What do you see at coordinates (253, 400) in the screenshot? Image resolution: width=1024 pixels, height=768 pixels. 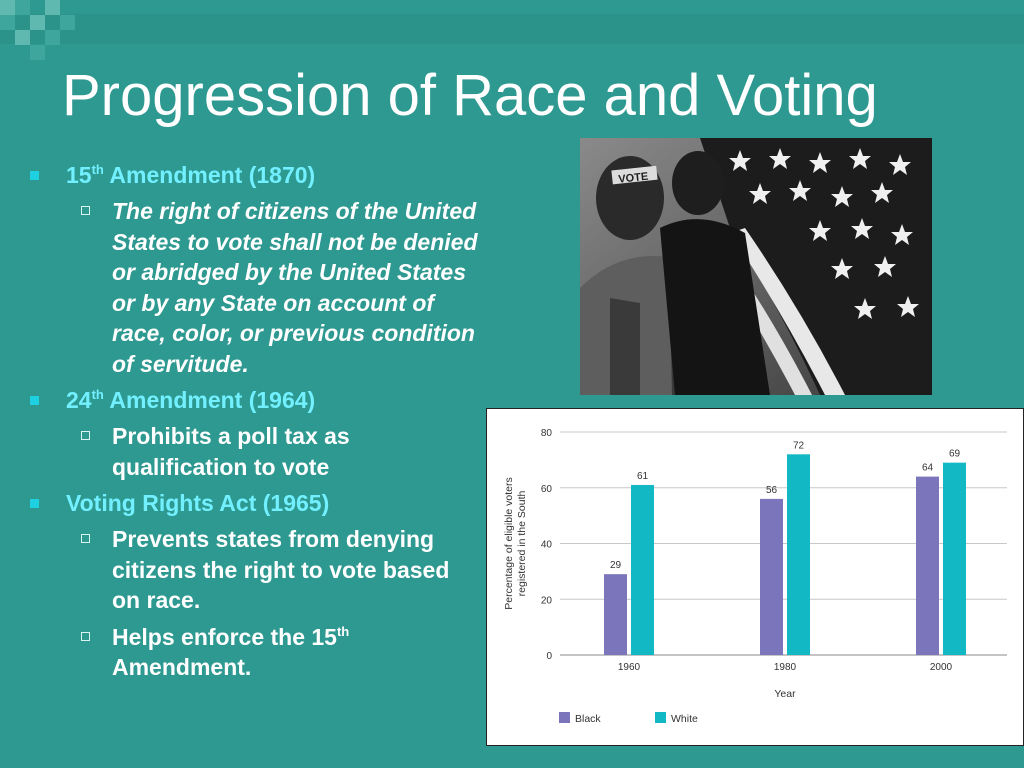 I see `bullet-24th-amendment: 24th Amendment (1964)` at bounding box center [253, 400].